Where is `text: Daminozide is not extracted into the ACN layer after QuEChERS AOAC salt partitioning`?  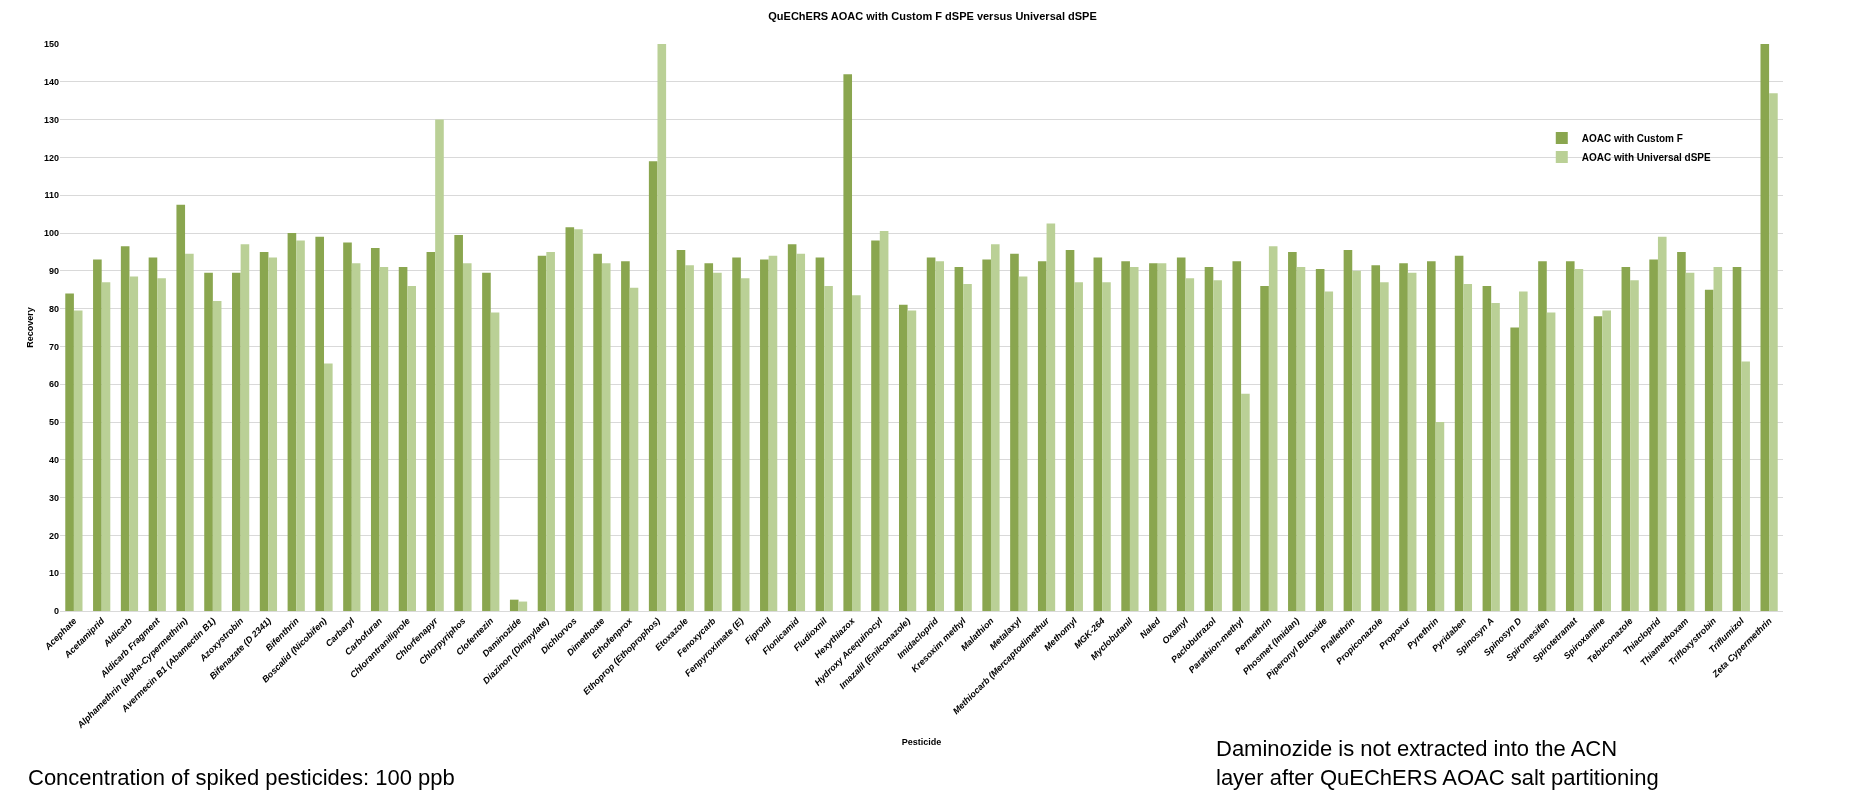
text: Daminozide is not extracted into the ACN layer after QuEChERS AOAC salt partitioning is located at coordinates (1437, 763).